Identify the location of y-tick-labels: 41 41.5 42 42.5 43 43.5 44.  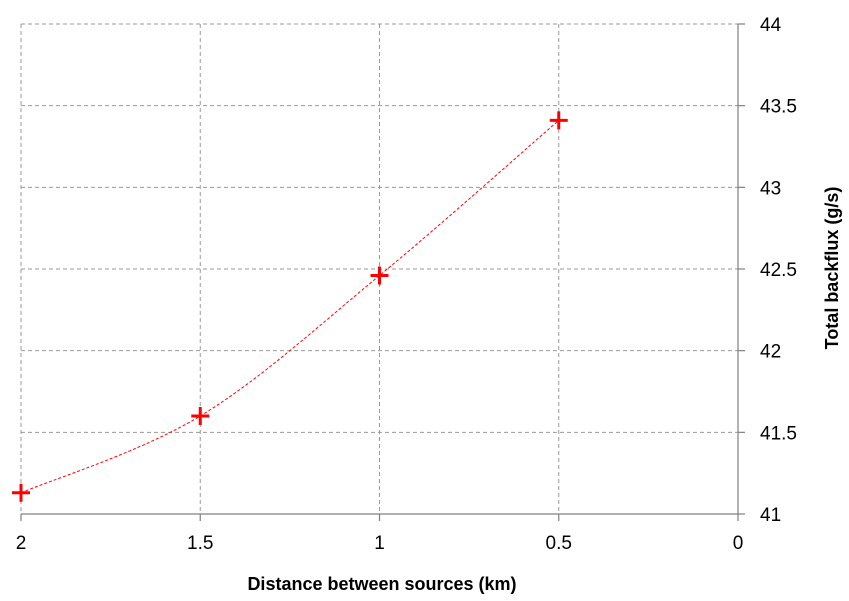
(778, 270).